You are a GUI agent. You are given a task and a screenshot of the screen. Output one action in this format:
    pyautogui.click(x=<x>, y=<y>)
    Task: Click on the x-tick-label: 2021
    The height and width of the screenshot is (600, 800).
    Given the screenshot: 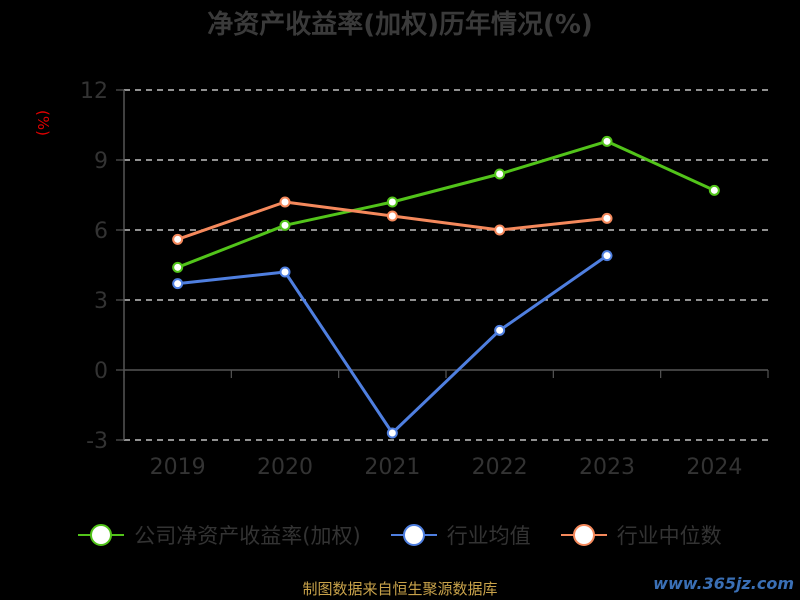 What is the action you would take?
    pyautogui.click(x=392, y=467)
    